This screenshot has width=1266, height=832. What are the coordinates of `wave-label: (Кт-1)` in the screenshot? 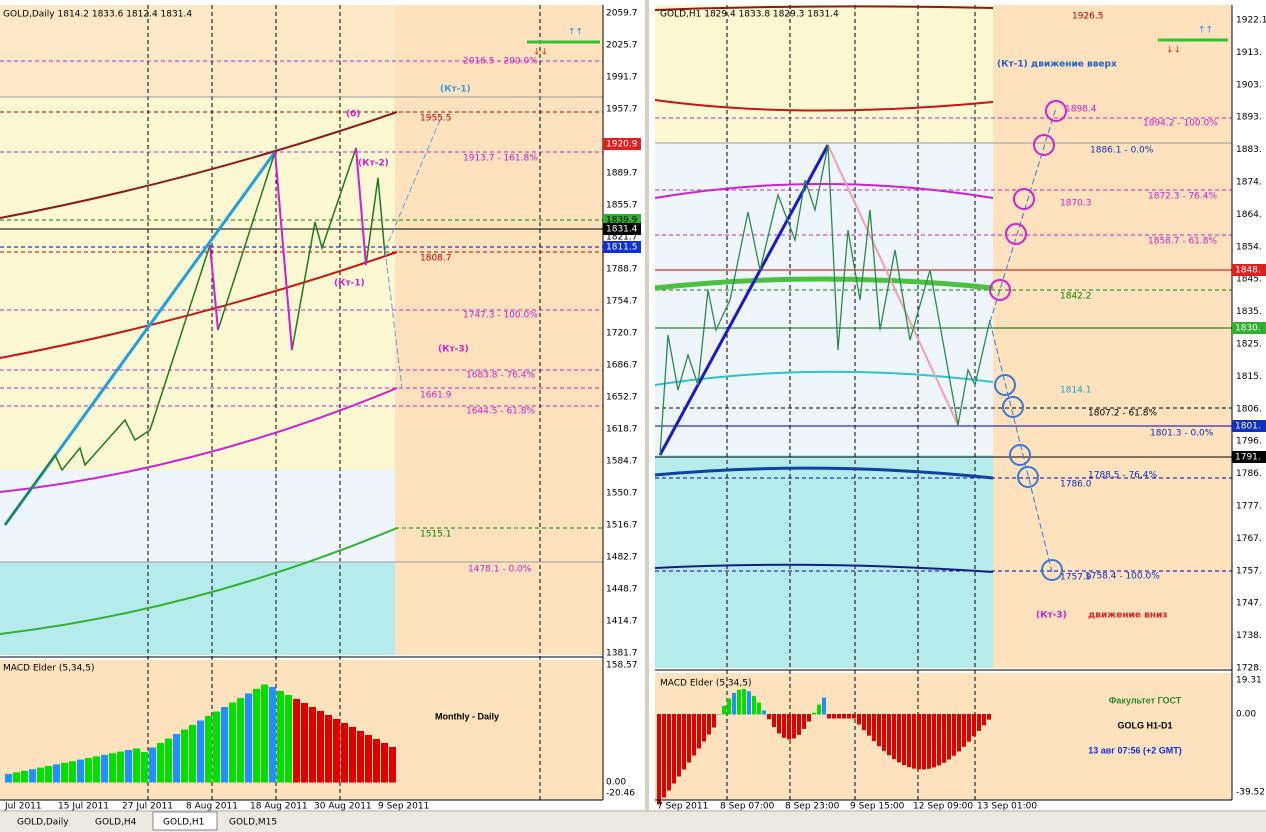 It's located at (349, 284).